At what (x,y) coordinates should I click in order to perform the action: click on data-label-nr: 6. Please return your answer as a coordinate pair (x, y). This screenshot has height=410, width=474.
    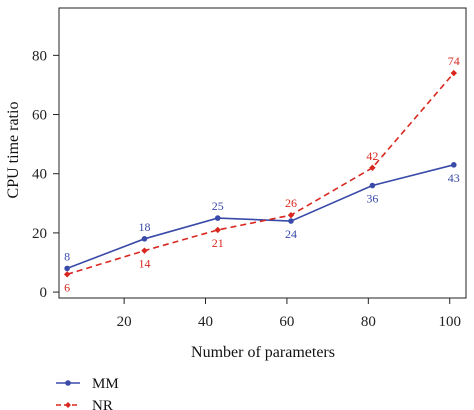
    Looking at the image, I should click on (67, 287).